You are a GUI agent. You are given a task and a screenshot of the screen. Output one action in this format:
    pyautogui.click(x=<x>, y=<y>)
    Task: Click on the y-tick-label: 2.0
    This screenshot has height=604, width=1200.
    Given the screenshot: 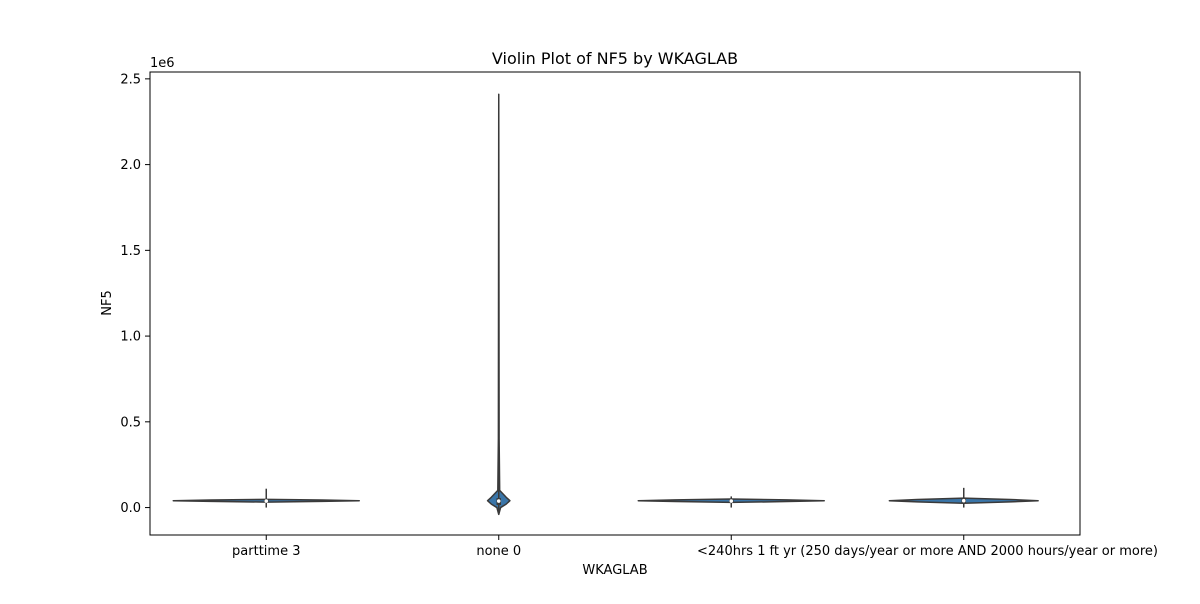 What is the action you would take?
    pyautogui.click(x=130, y=165)
    